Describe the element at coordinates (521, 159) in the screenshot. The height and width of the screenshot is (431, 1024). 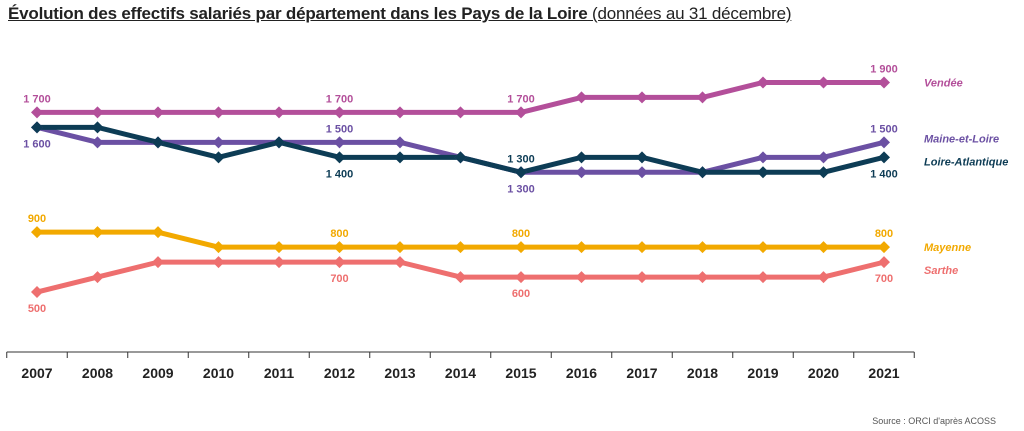
I see `data-label-loire-atlantique: 1 300` at that location.